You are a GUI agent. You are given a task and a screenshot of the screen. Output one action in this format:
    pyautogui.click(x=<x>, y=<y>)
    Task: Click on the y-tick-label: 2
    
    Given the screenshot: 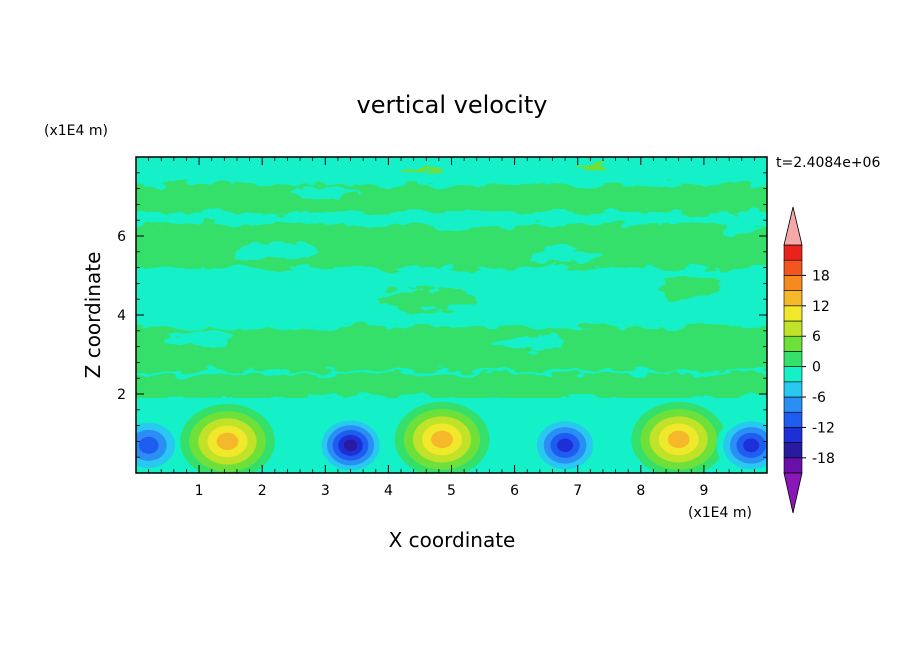 What is the action you would take?
    pyautogui.click(x=121, y=395)
    